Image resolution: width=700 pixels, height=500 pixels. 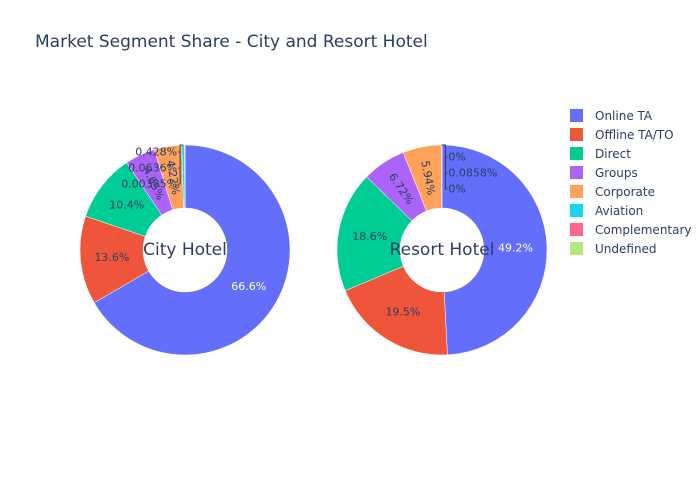 What do you see at coordinates (152, 168) in the screenshot?
I see `slice-label-city-hotel-complementary: 0.0636%` at bounding box center [152, 168].